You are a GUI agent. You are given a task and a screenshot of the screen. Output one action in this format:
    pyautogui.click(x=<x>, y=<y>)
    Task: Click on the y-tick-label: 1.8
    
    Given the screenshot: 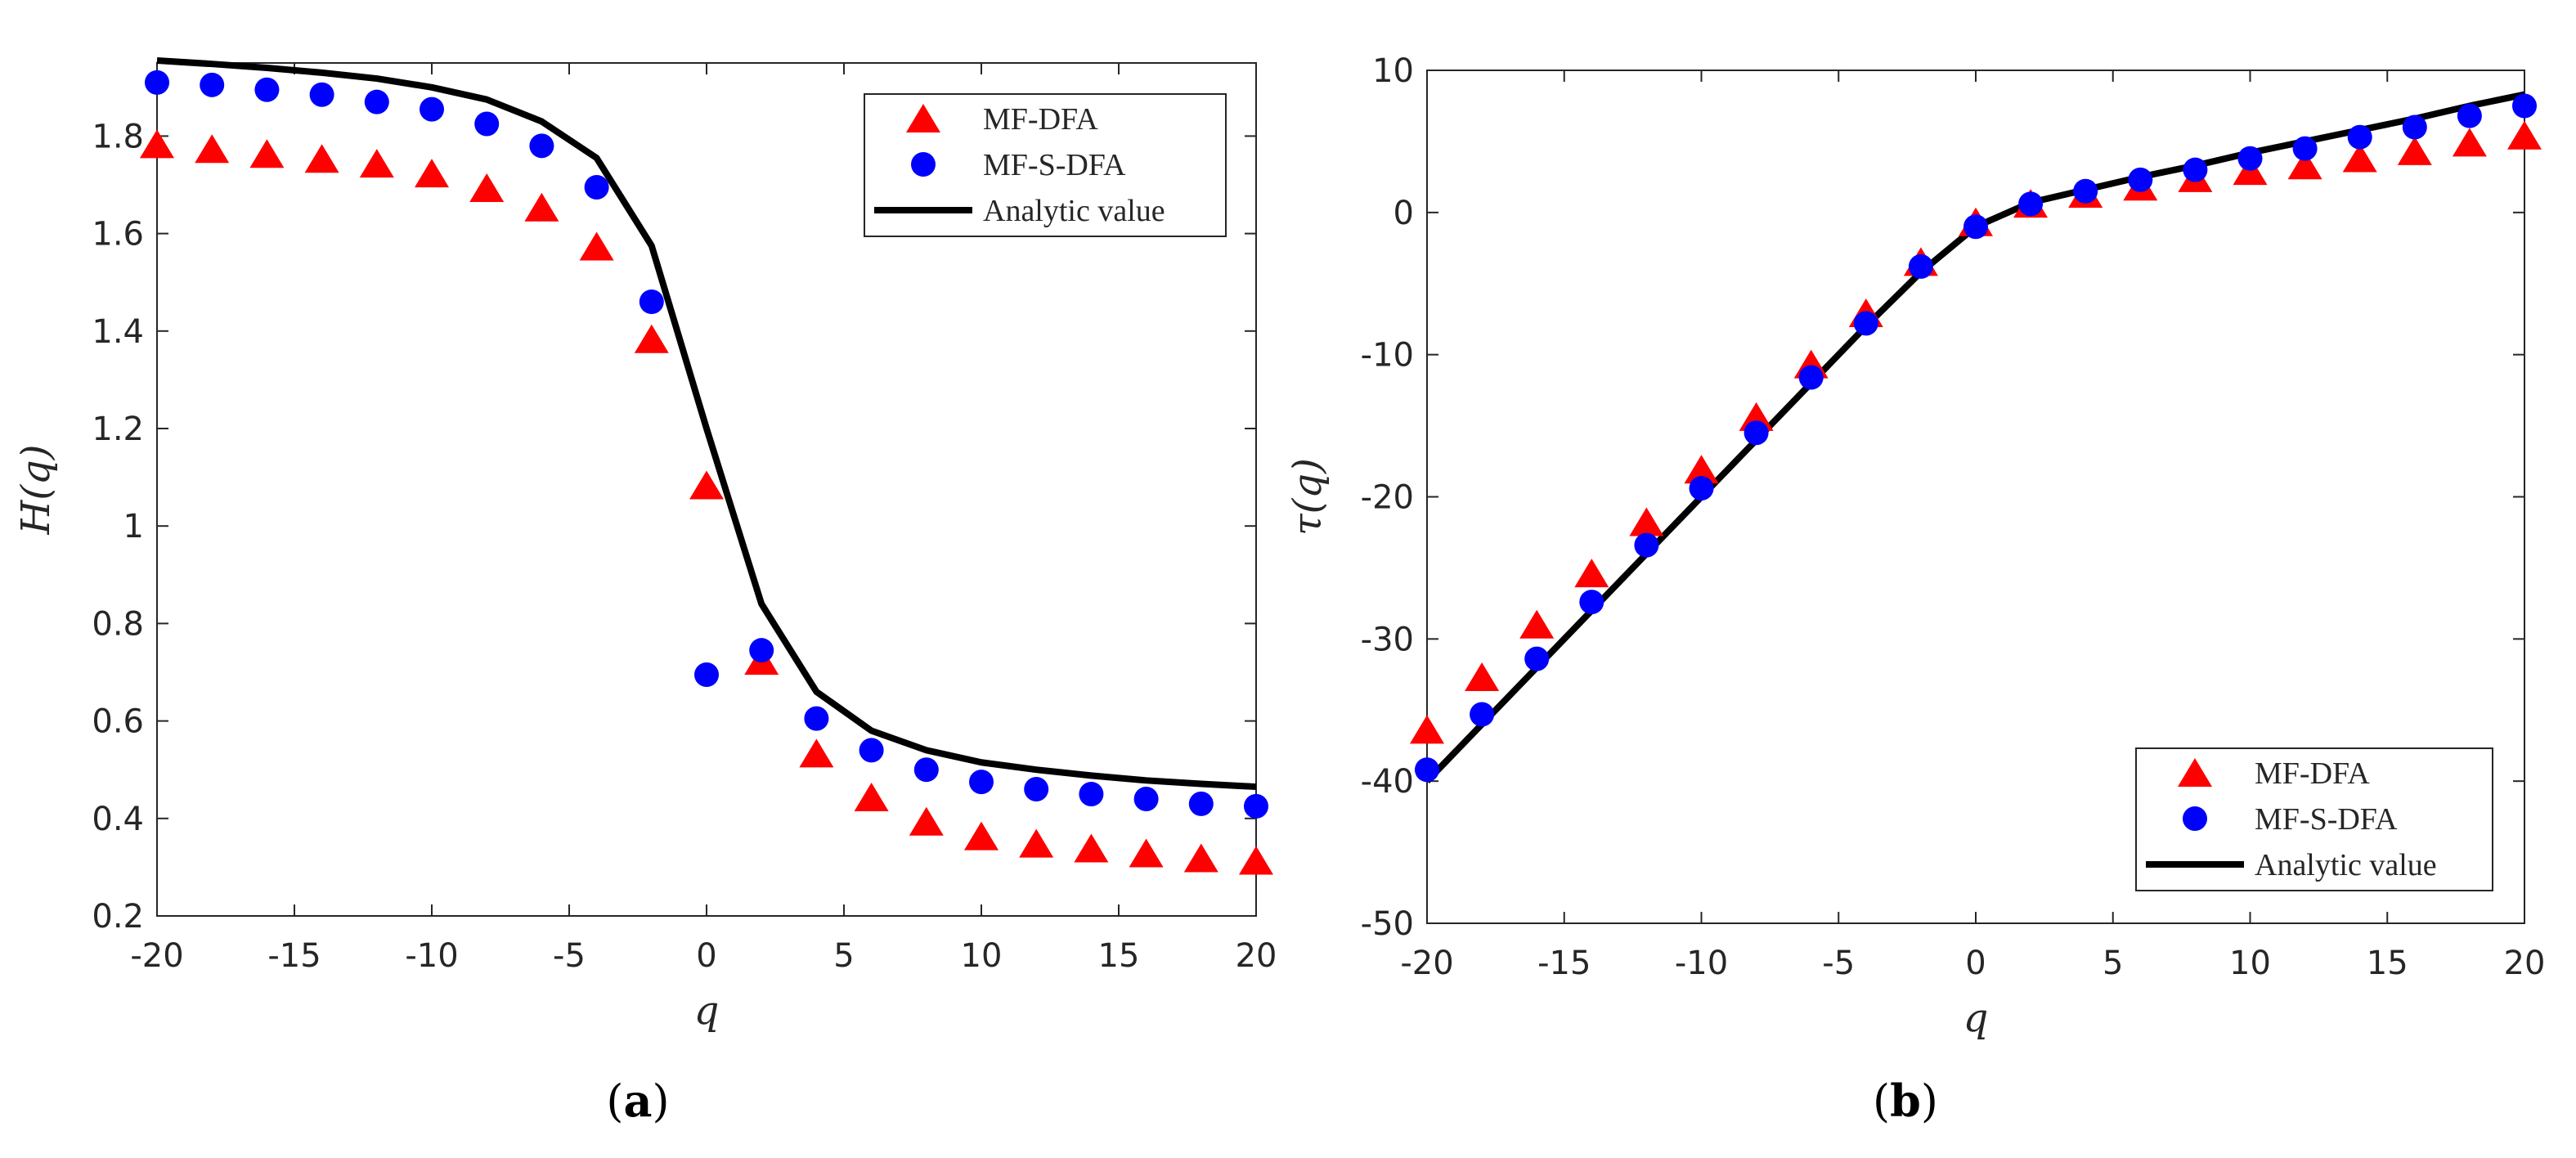 What is the action you would take?
    pyautogui.click(x=118, y=136)
    